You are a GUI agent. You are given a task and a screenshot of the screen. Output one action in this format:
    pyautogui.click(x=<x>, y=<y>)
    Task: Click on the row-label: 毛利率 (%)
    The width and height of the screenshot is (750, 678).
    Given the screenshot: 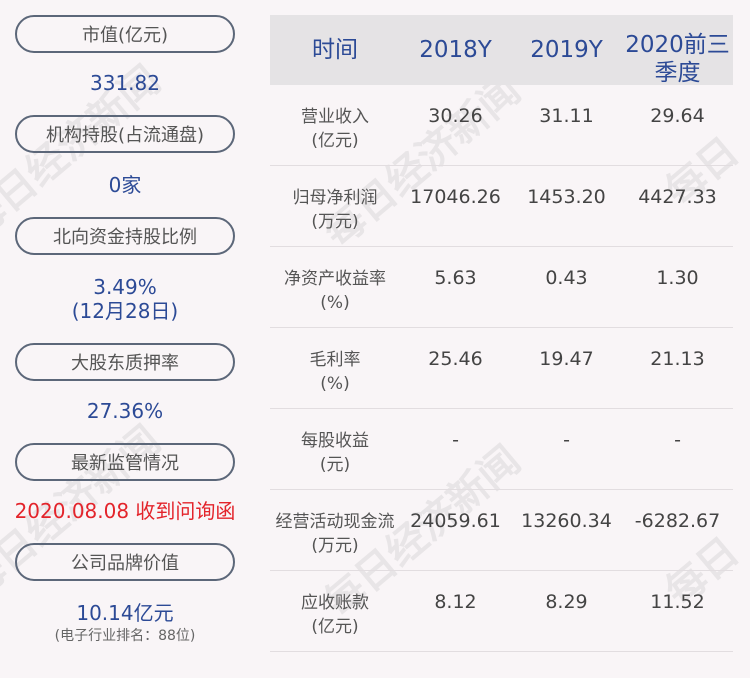 What is the action you would take?
    pyautogui.click(x=335, y=368)
    